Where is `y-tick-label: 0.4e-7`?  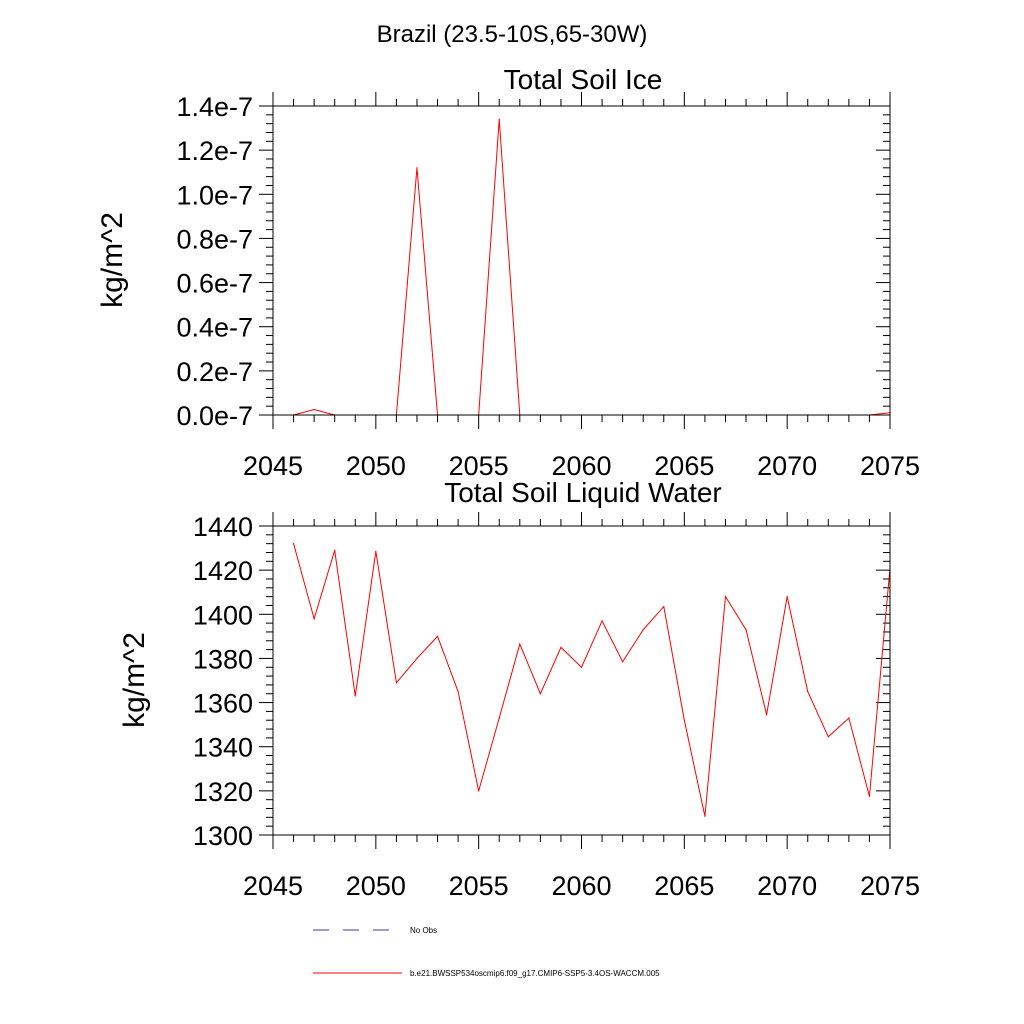 y-tick-label: 0.4e-7 is located at coordinates (214, 328).